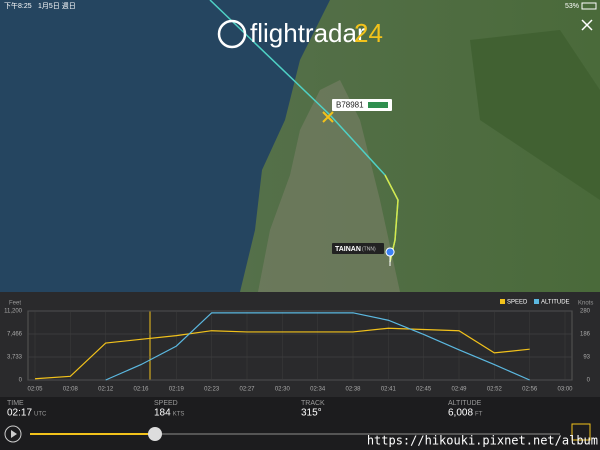 This screenshot has width=600, height=450. What do you see at coordinates (71, 390) in the screenshot?
I see `x-tick-label: 02:08` at bounding box center [71, 390].